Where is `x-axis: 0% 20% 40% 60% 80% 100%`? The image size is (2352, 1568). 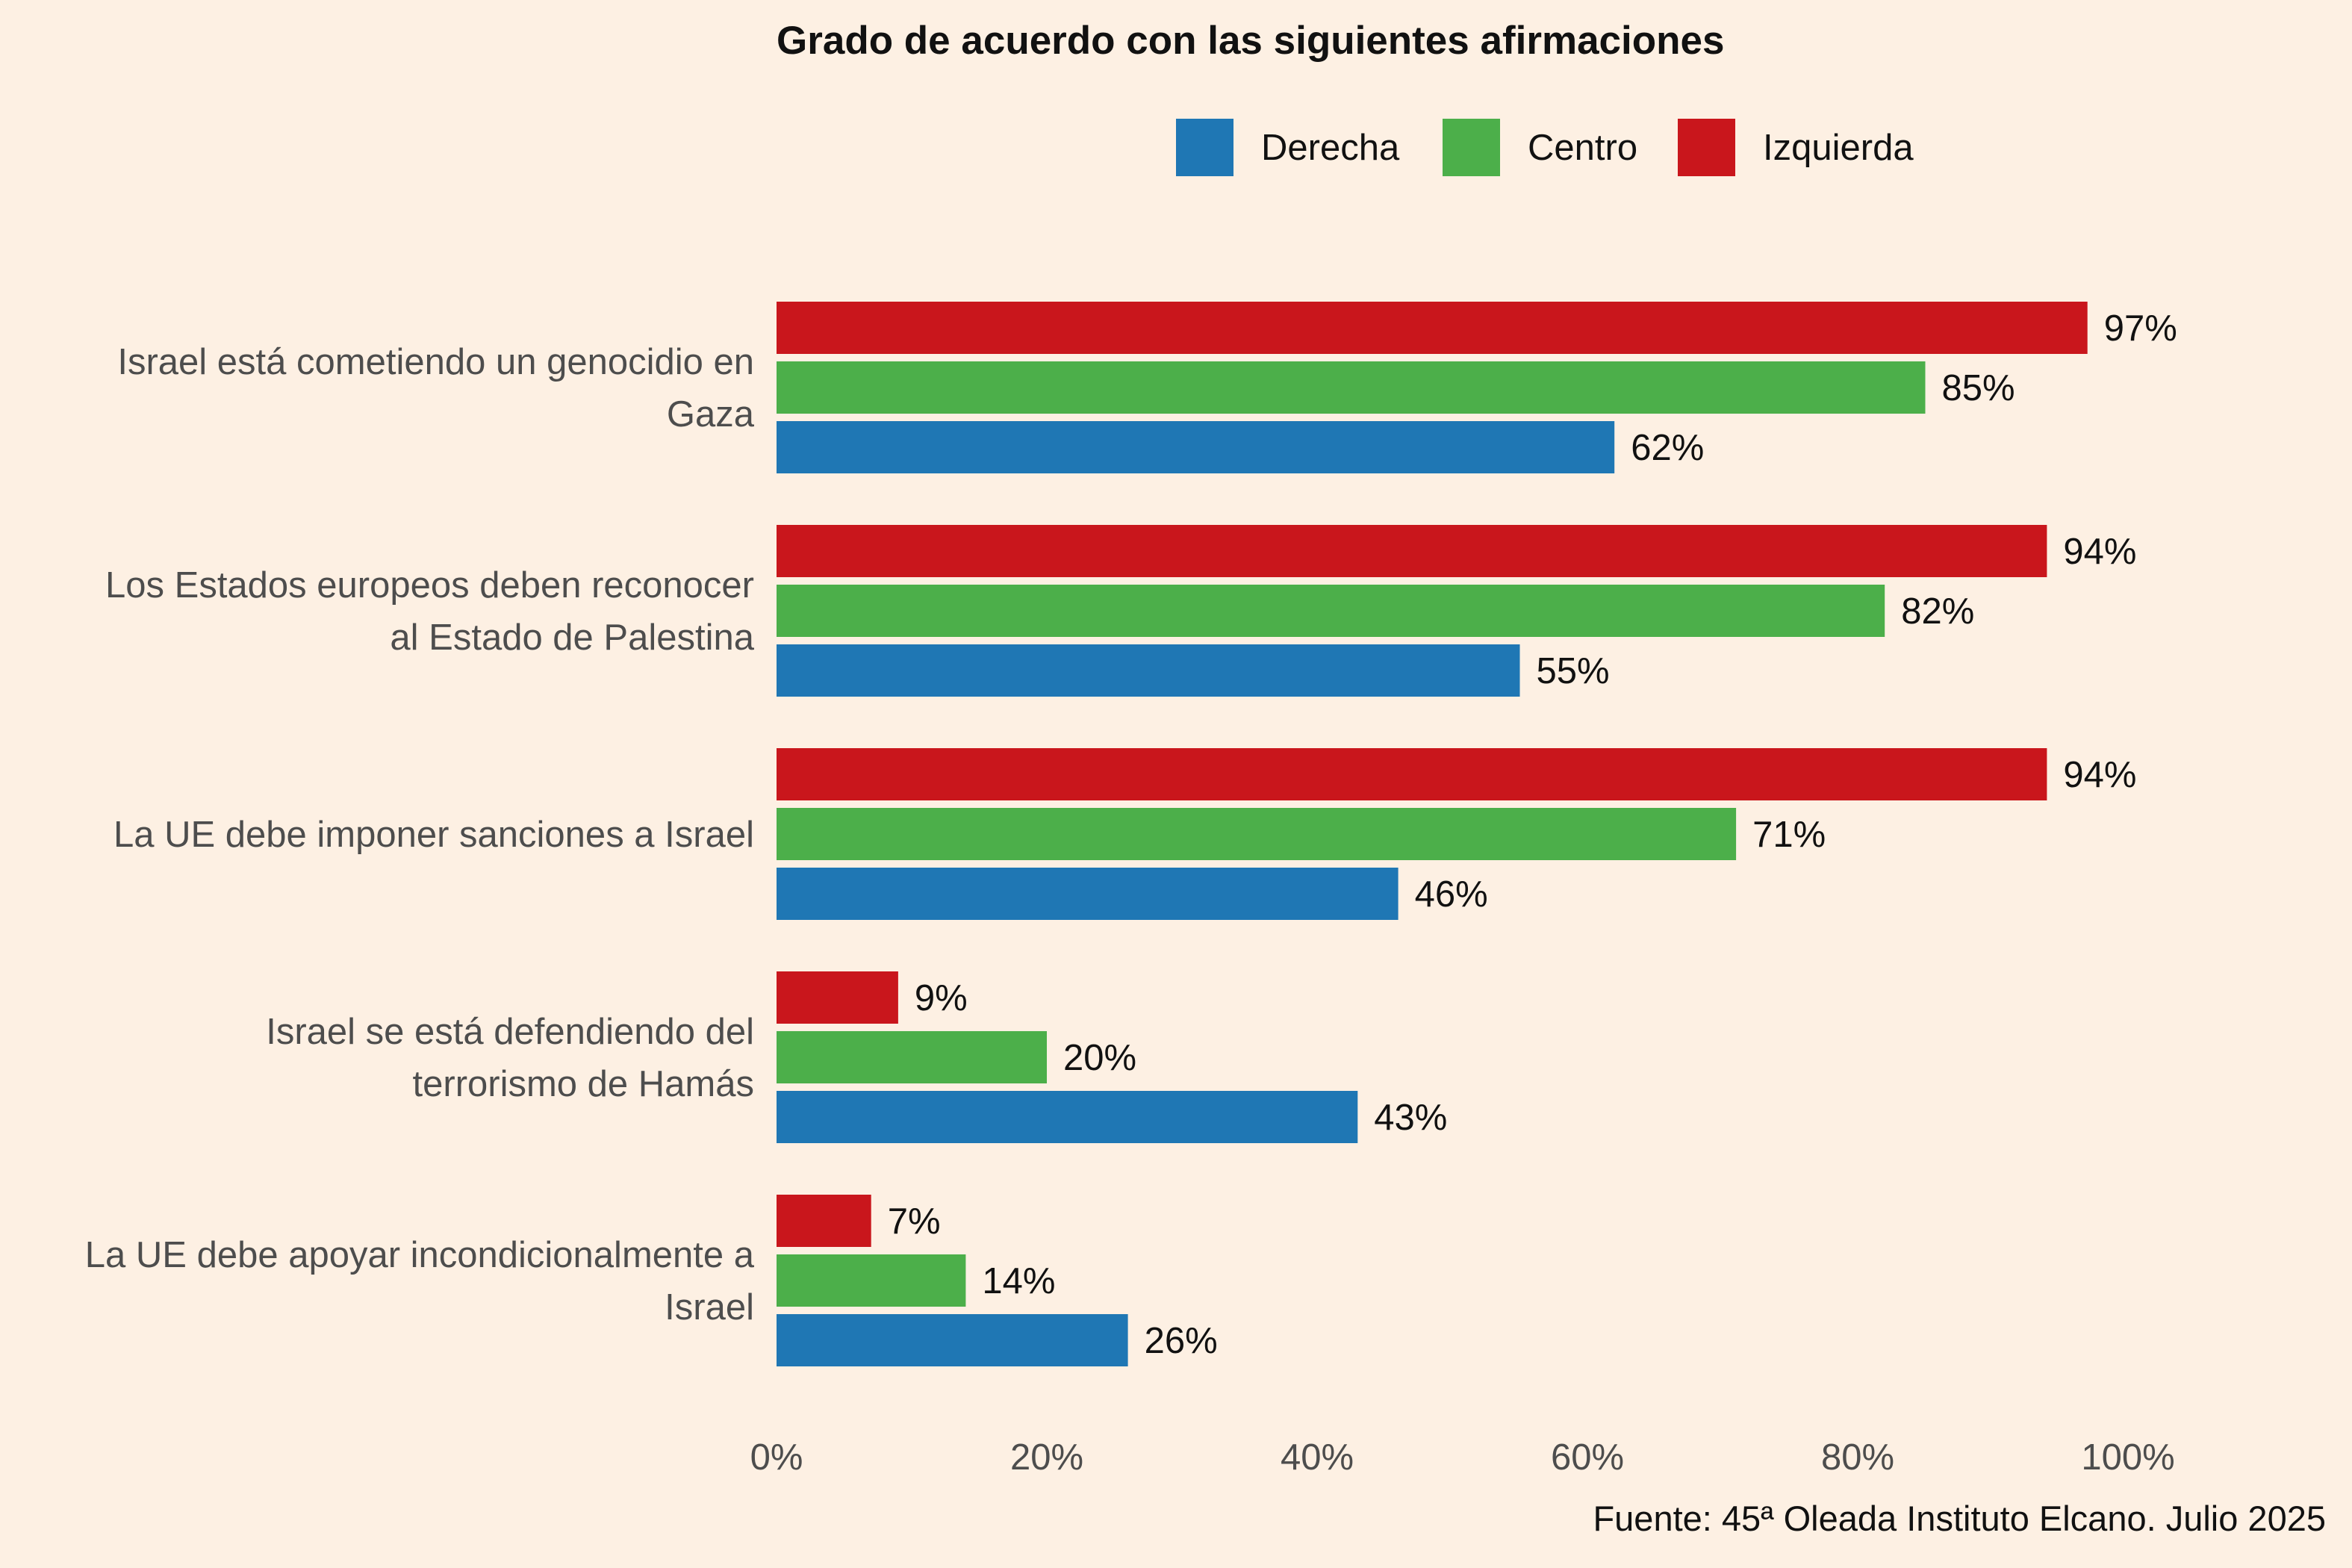 x-axis: 0% 20% 40% 60% 80% 100% is located at coordinates (1462, 1457).